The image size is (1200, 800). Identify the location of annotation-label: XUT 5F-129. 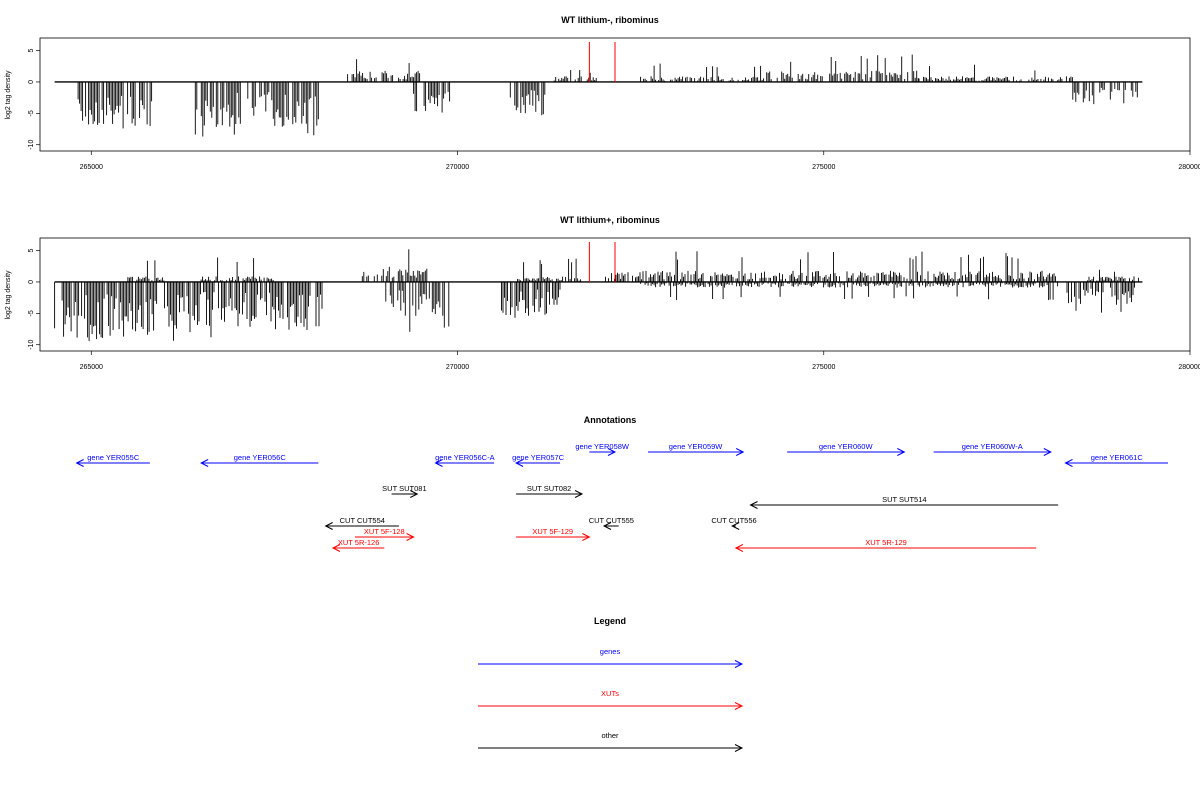
(552, 531).